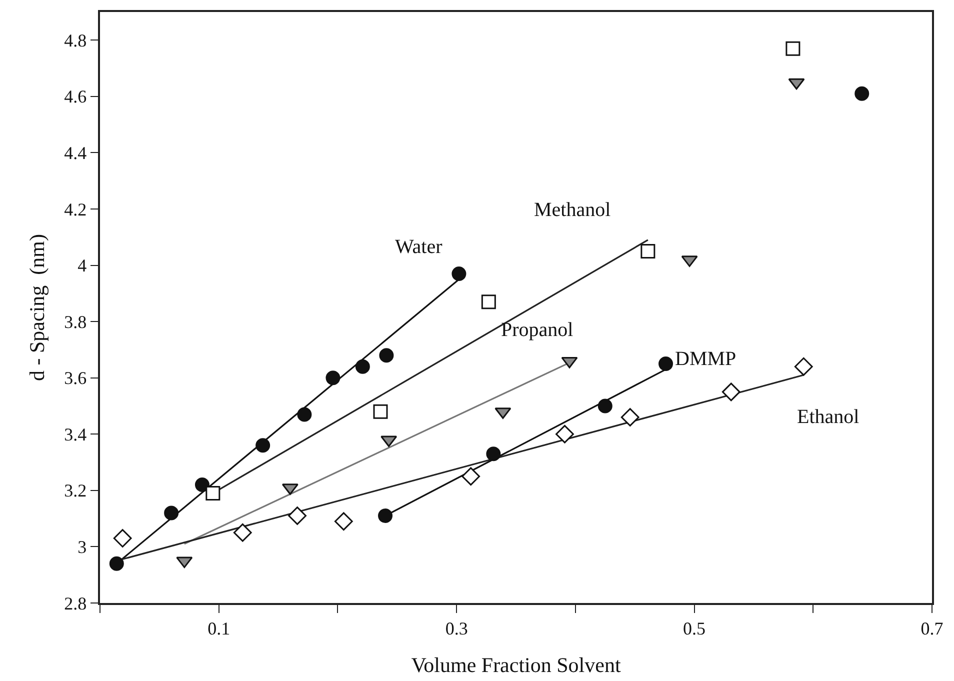 Image resolution: width=954 pixels, height=681 pixels. I want to click on y-tick-label: 3.8, so click(75, 322).